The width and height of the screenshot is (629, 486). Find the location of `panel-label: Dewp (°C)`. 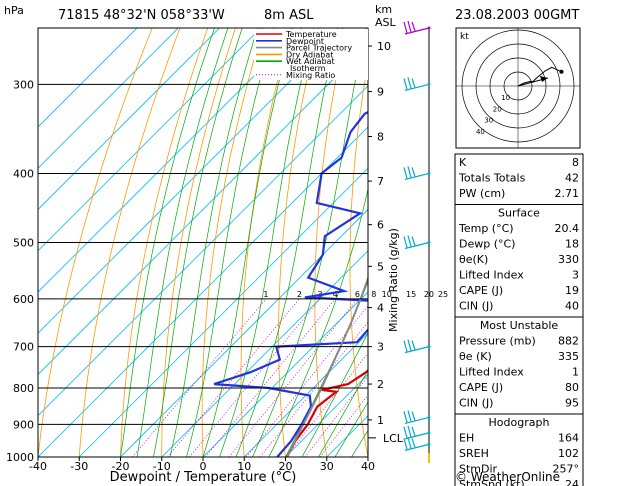

panel-label: Dewp (°C) is located at coordinates (487, 244).